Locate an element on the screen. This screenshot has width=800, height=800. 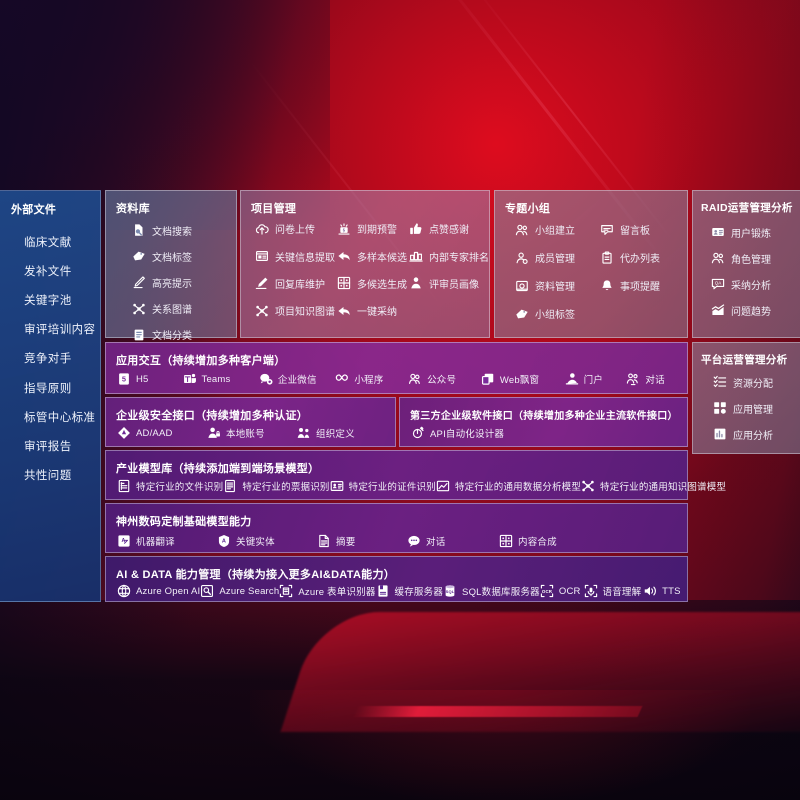
library-item-doc-search: 文档搜索 is located at coordinates (171, 230).